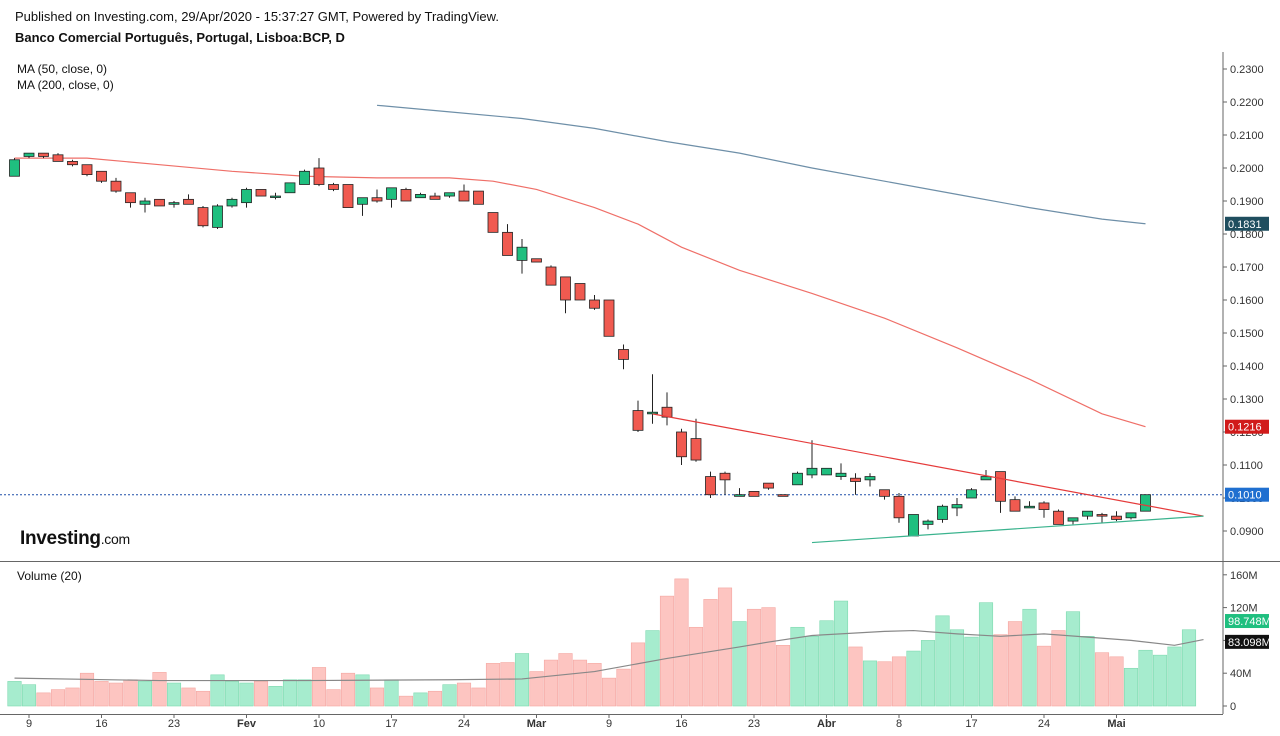  What do you see at coordinates (537, 724) in the screenshot?
I see `time-tick-label: Mar` at bounding box center [537, 724].